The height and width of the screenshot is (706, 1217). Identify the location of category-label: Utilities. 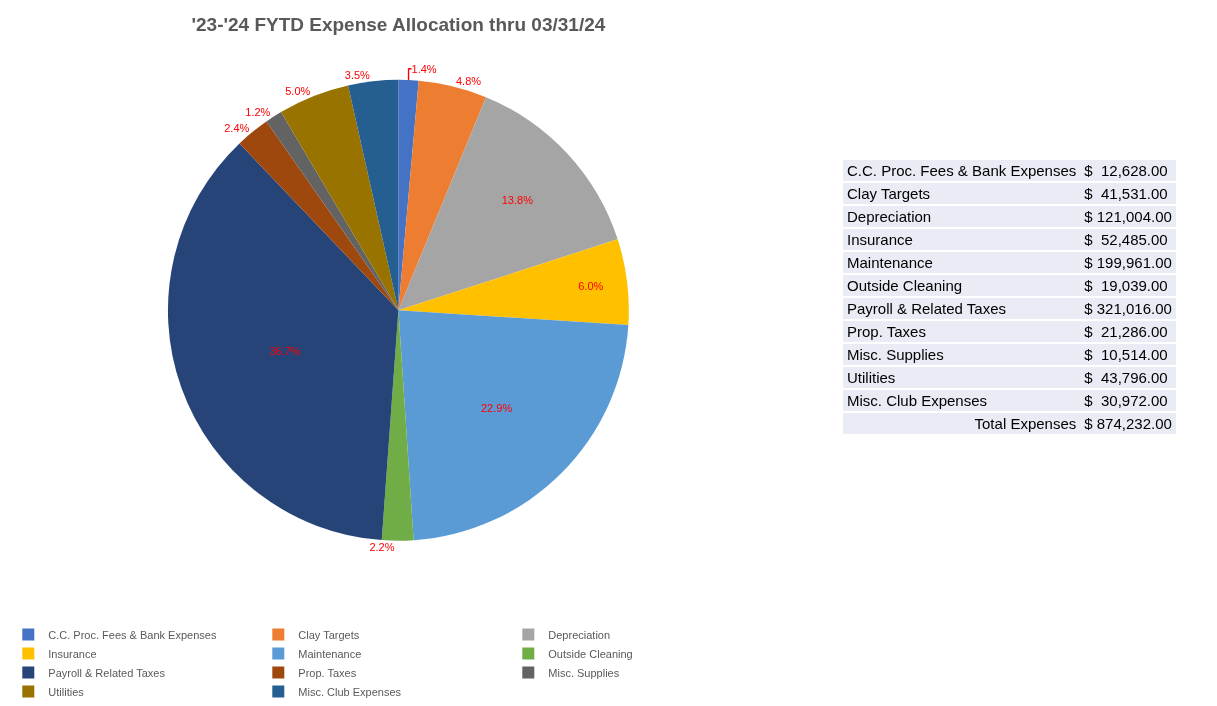
(962, 377).